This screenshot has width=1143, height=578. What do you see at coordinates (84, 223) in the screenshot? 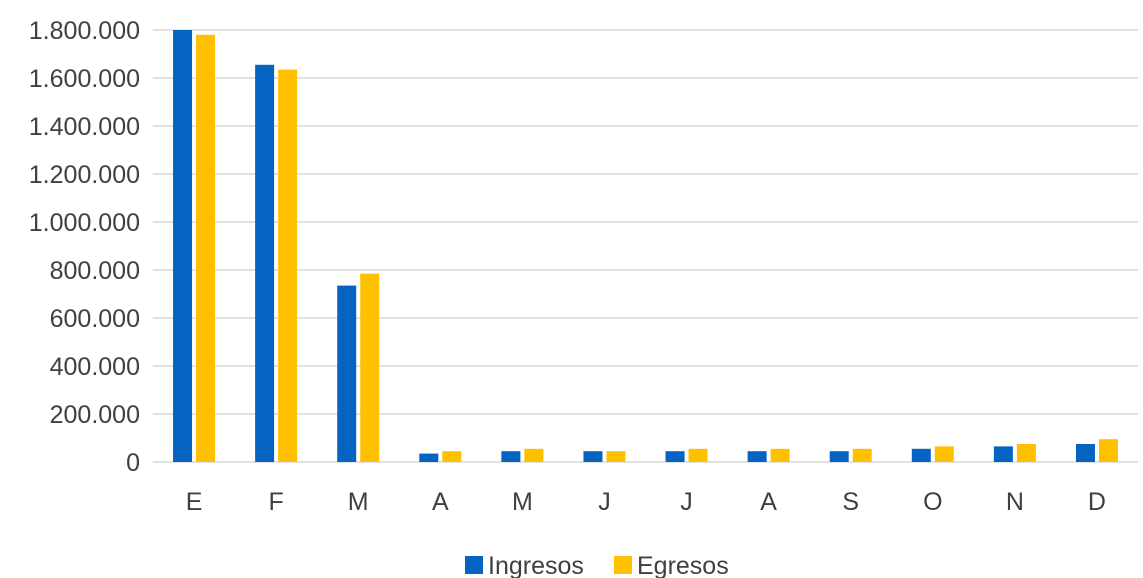
I see `y-tick-label: 1.000.000` at bounding box center [84, 223].